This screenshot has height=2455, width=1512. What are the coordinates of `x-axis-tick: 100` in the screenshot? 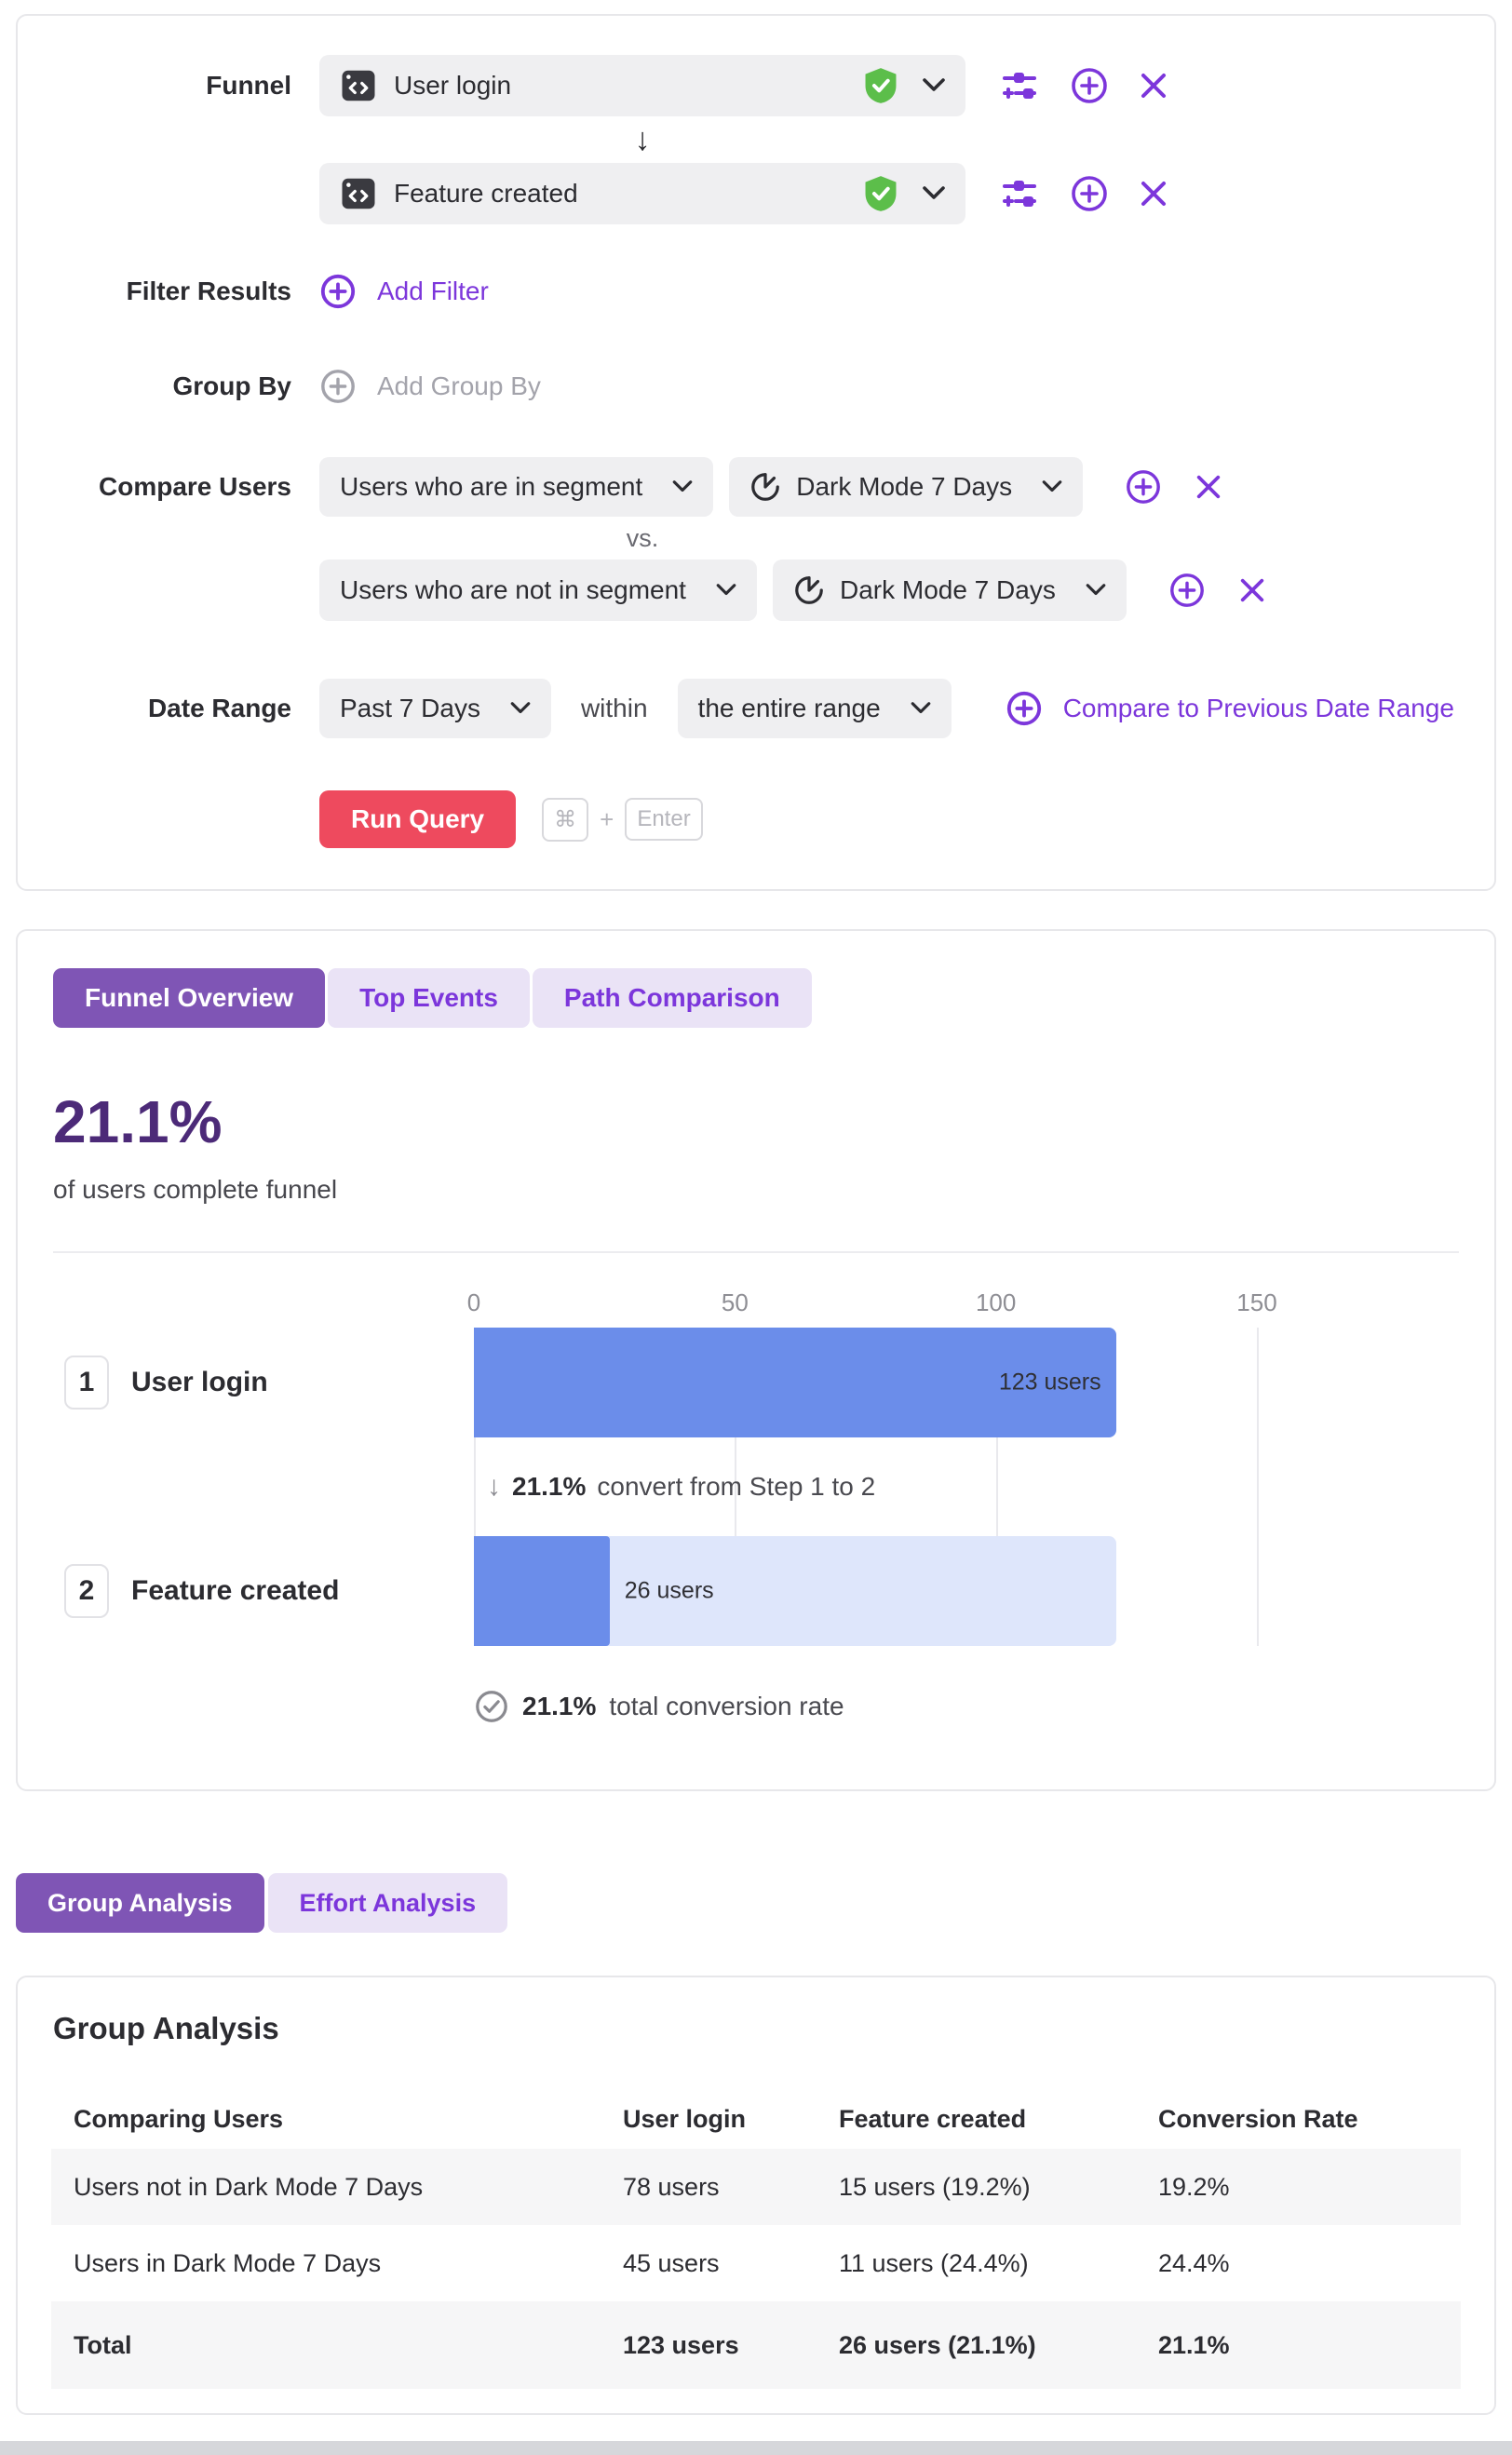 It's located at (996, 1302).